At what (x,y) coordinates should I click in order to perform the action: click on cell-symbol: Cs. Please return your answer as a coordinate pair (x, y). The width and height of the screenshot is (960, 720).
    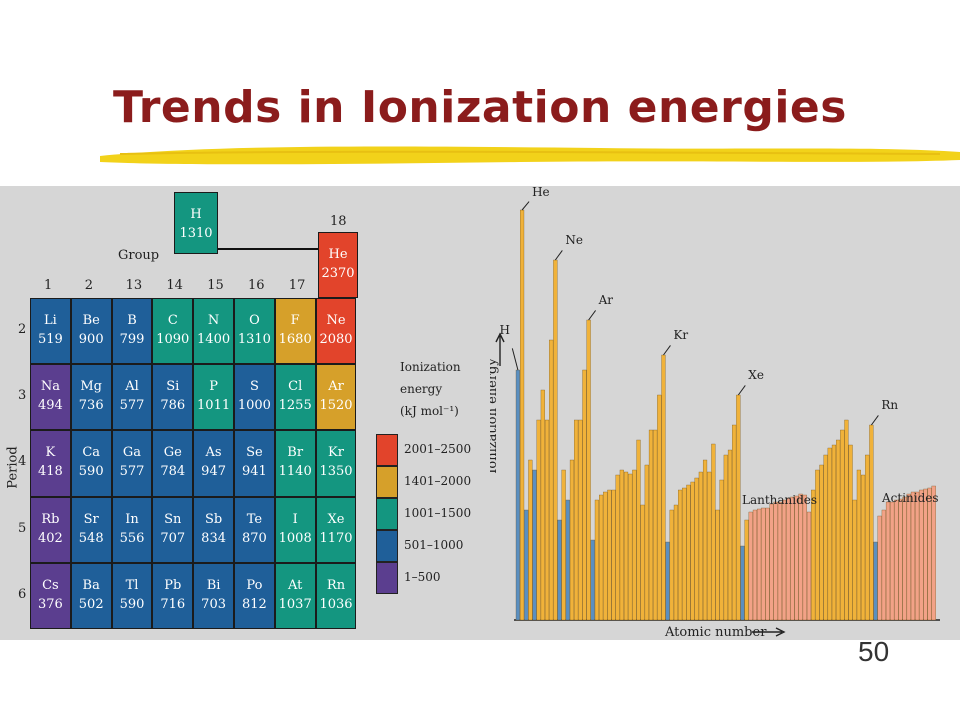
    Looking at the image, I should click on (50, 585).